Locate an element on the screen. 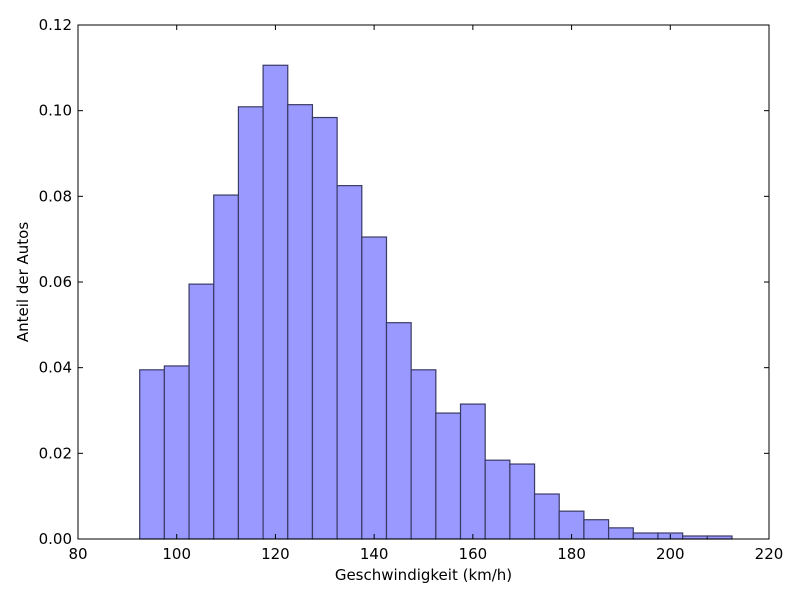 This screenshot has width=800, height=604. x-tick-label: 220 is located at coordinates (769, 554).